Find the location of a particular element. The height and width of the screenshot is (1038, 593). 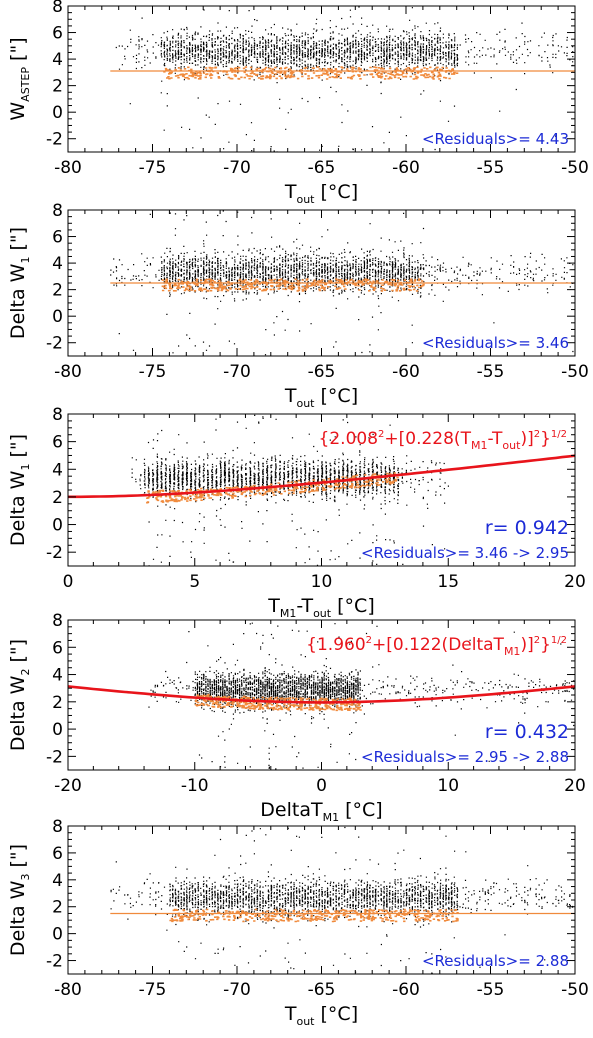

correlation-label: r= 0.942 is located at coordinates (527, 528).